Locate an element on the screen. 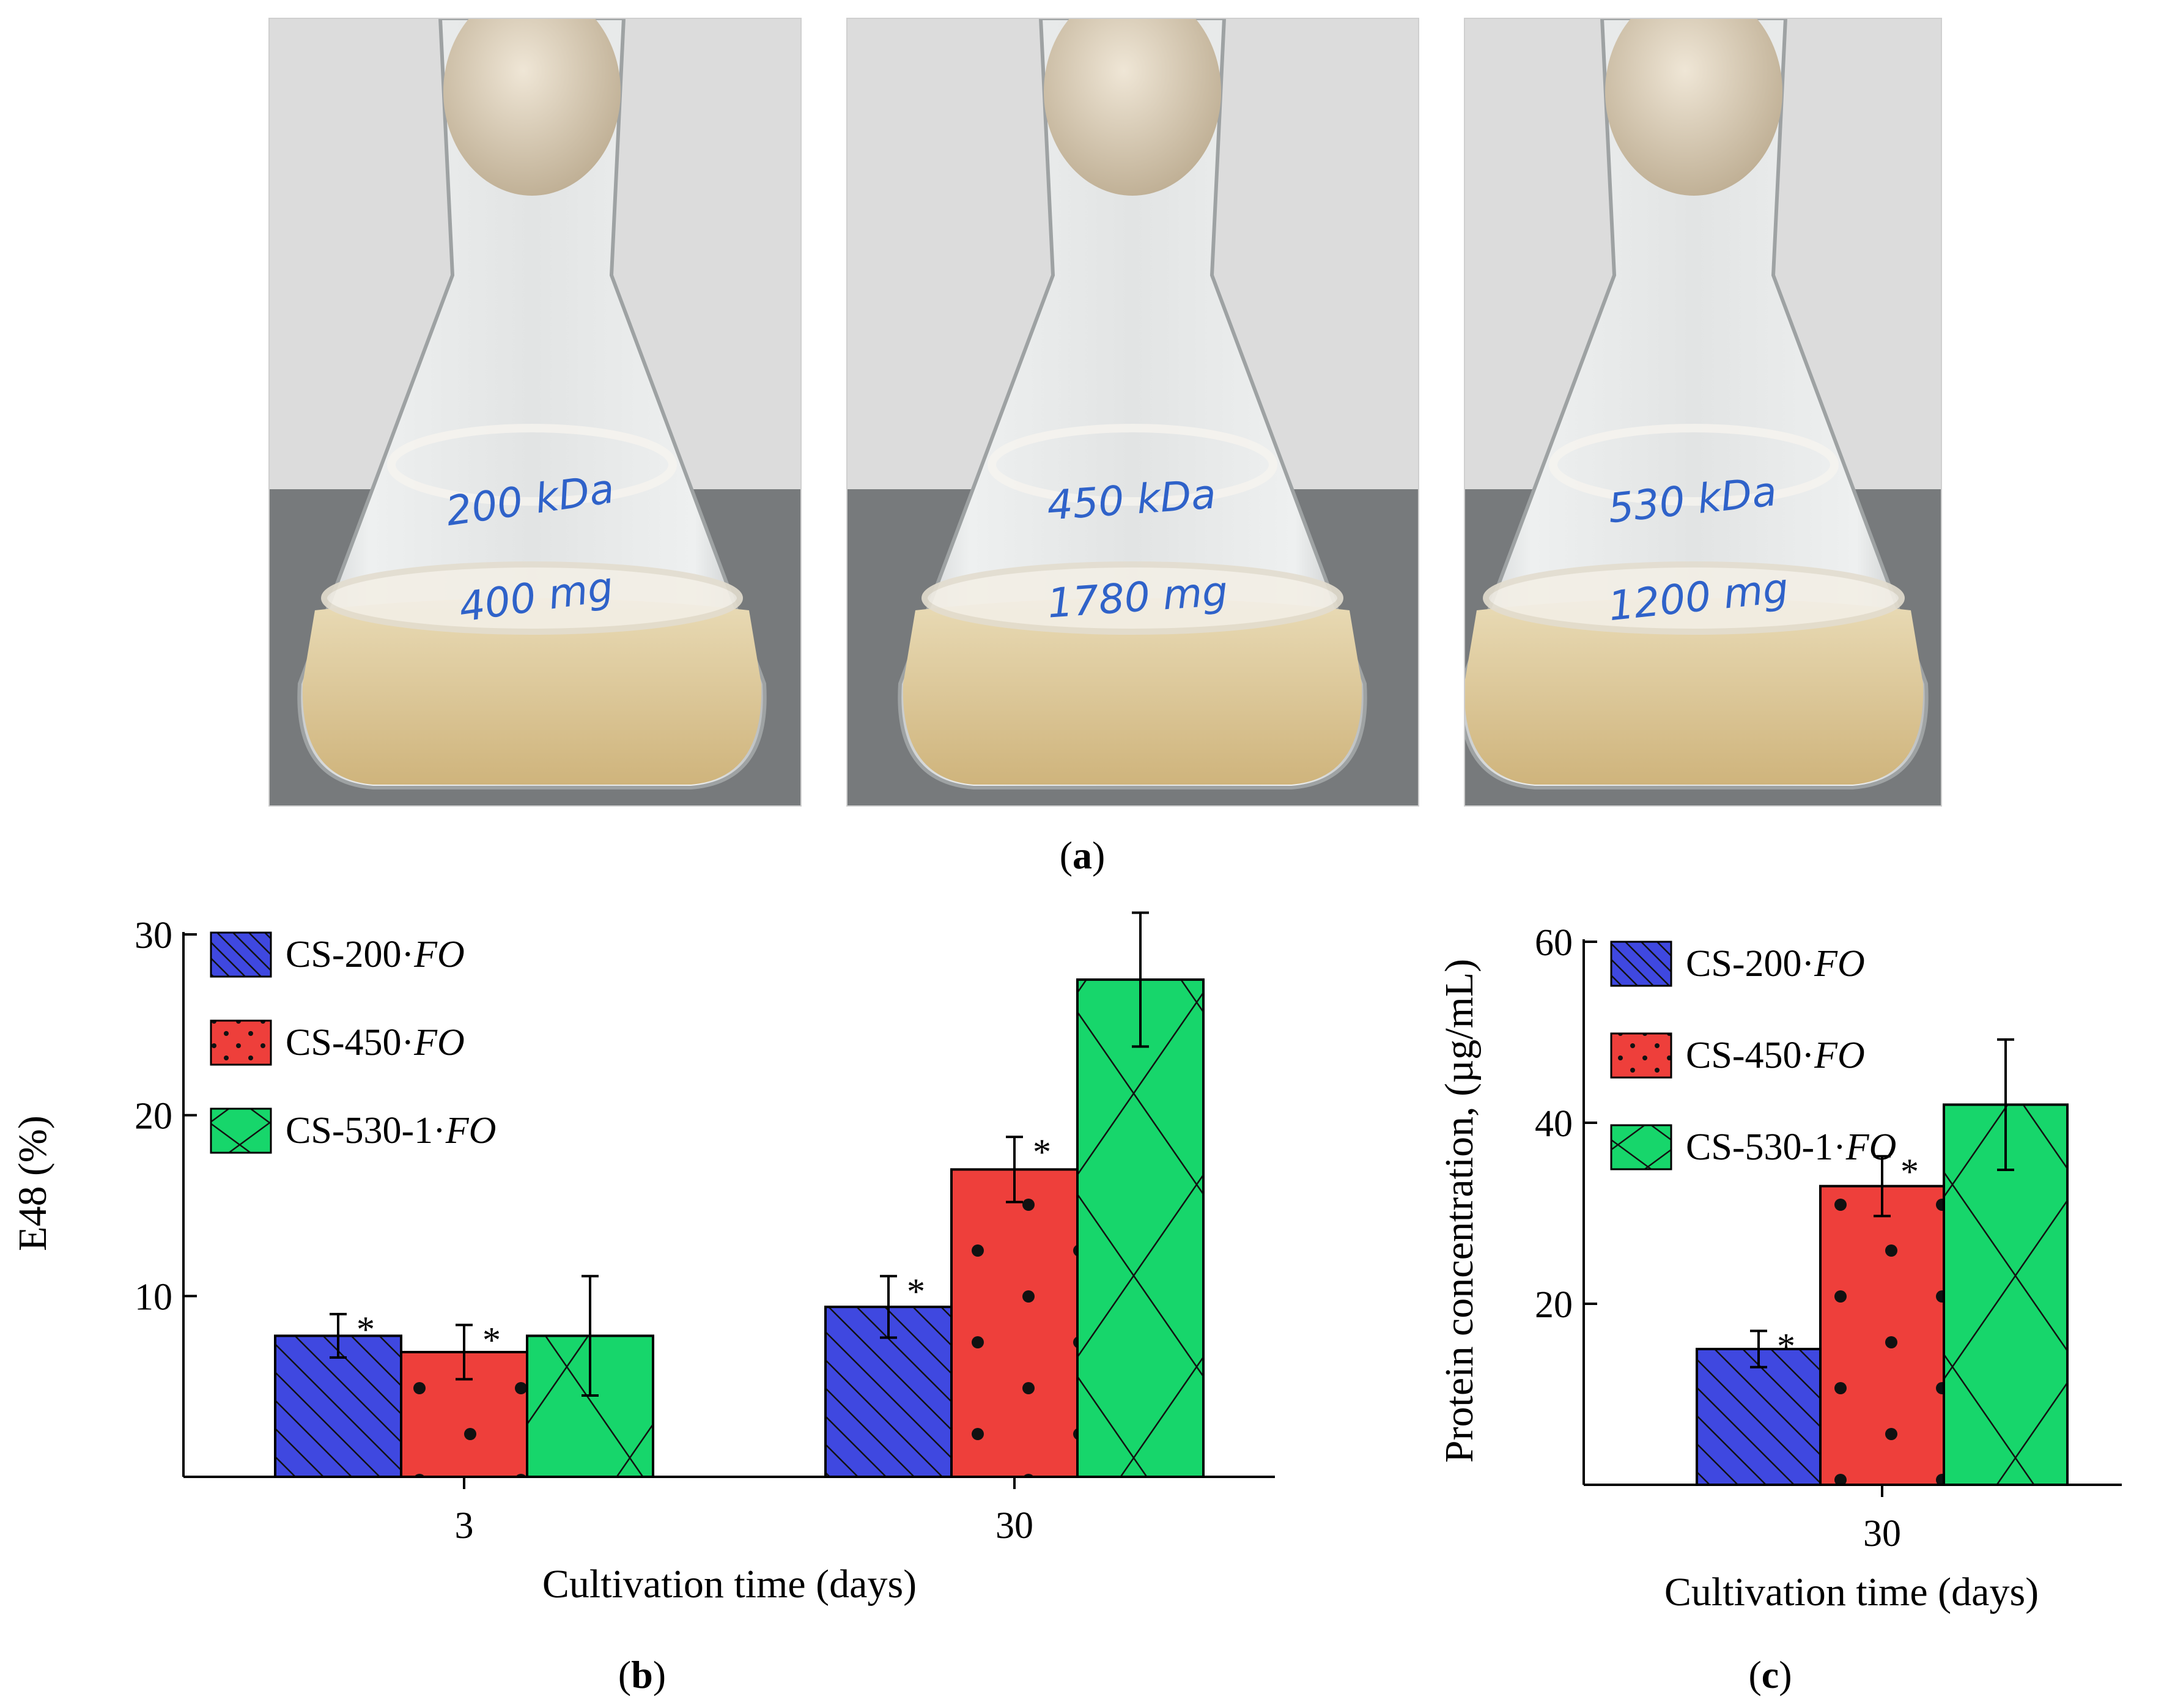  y-tick-label: 10 is located at coordinates (153, 1297).